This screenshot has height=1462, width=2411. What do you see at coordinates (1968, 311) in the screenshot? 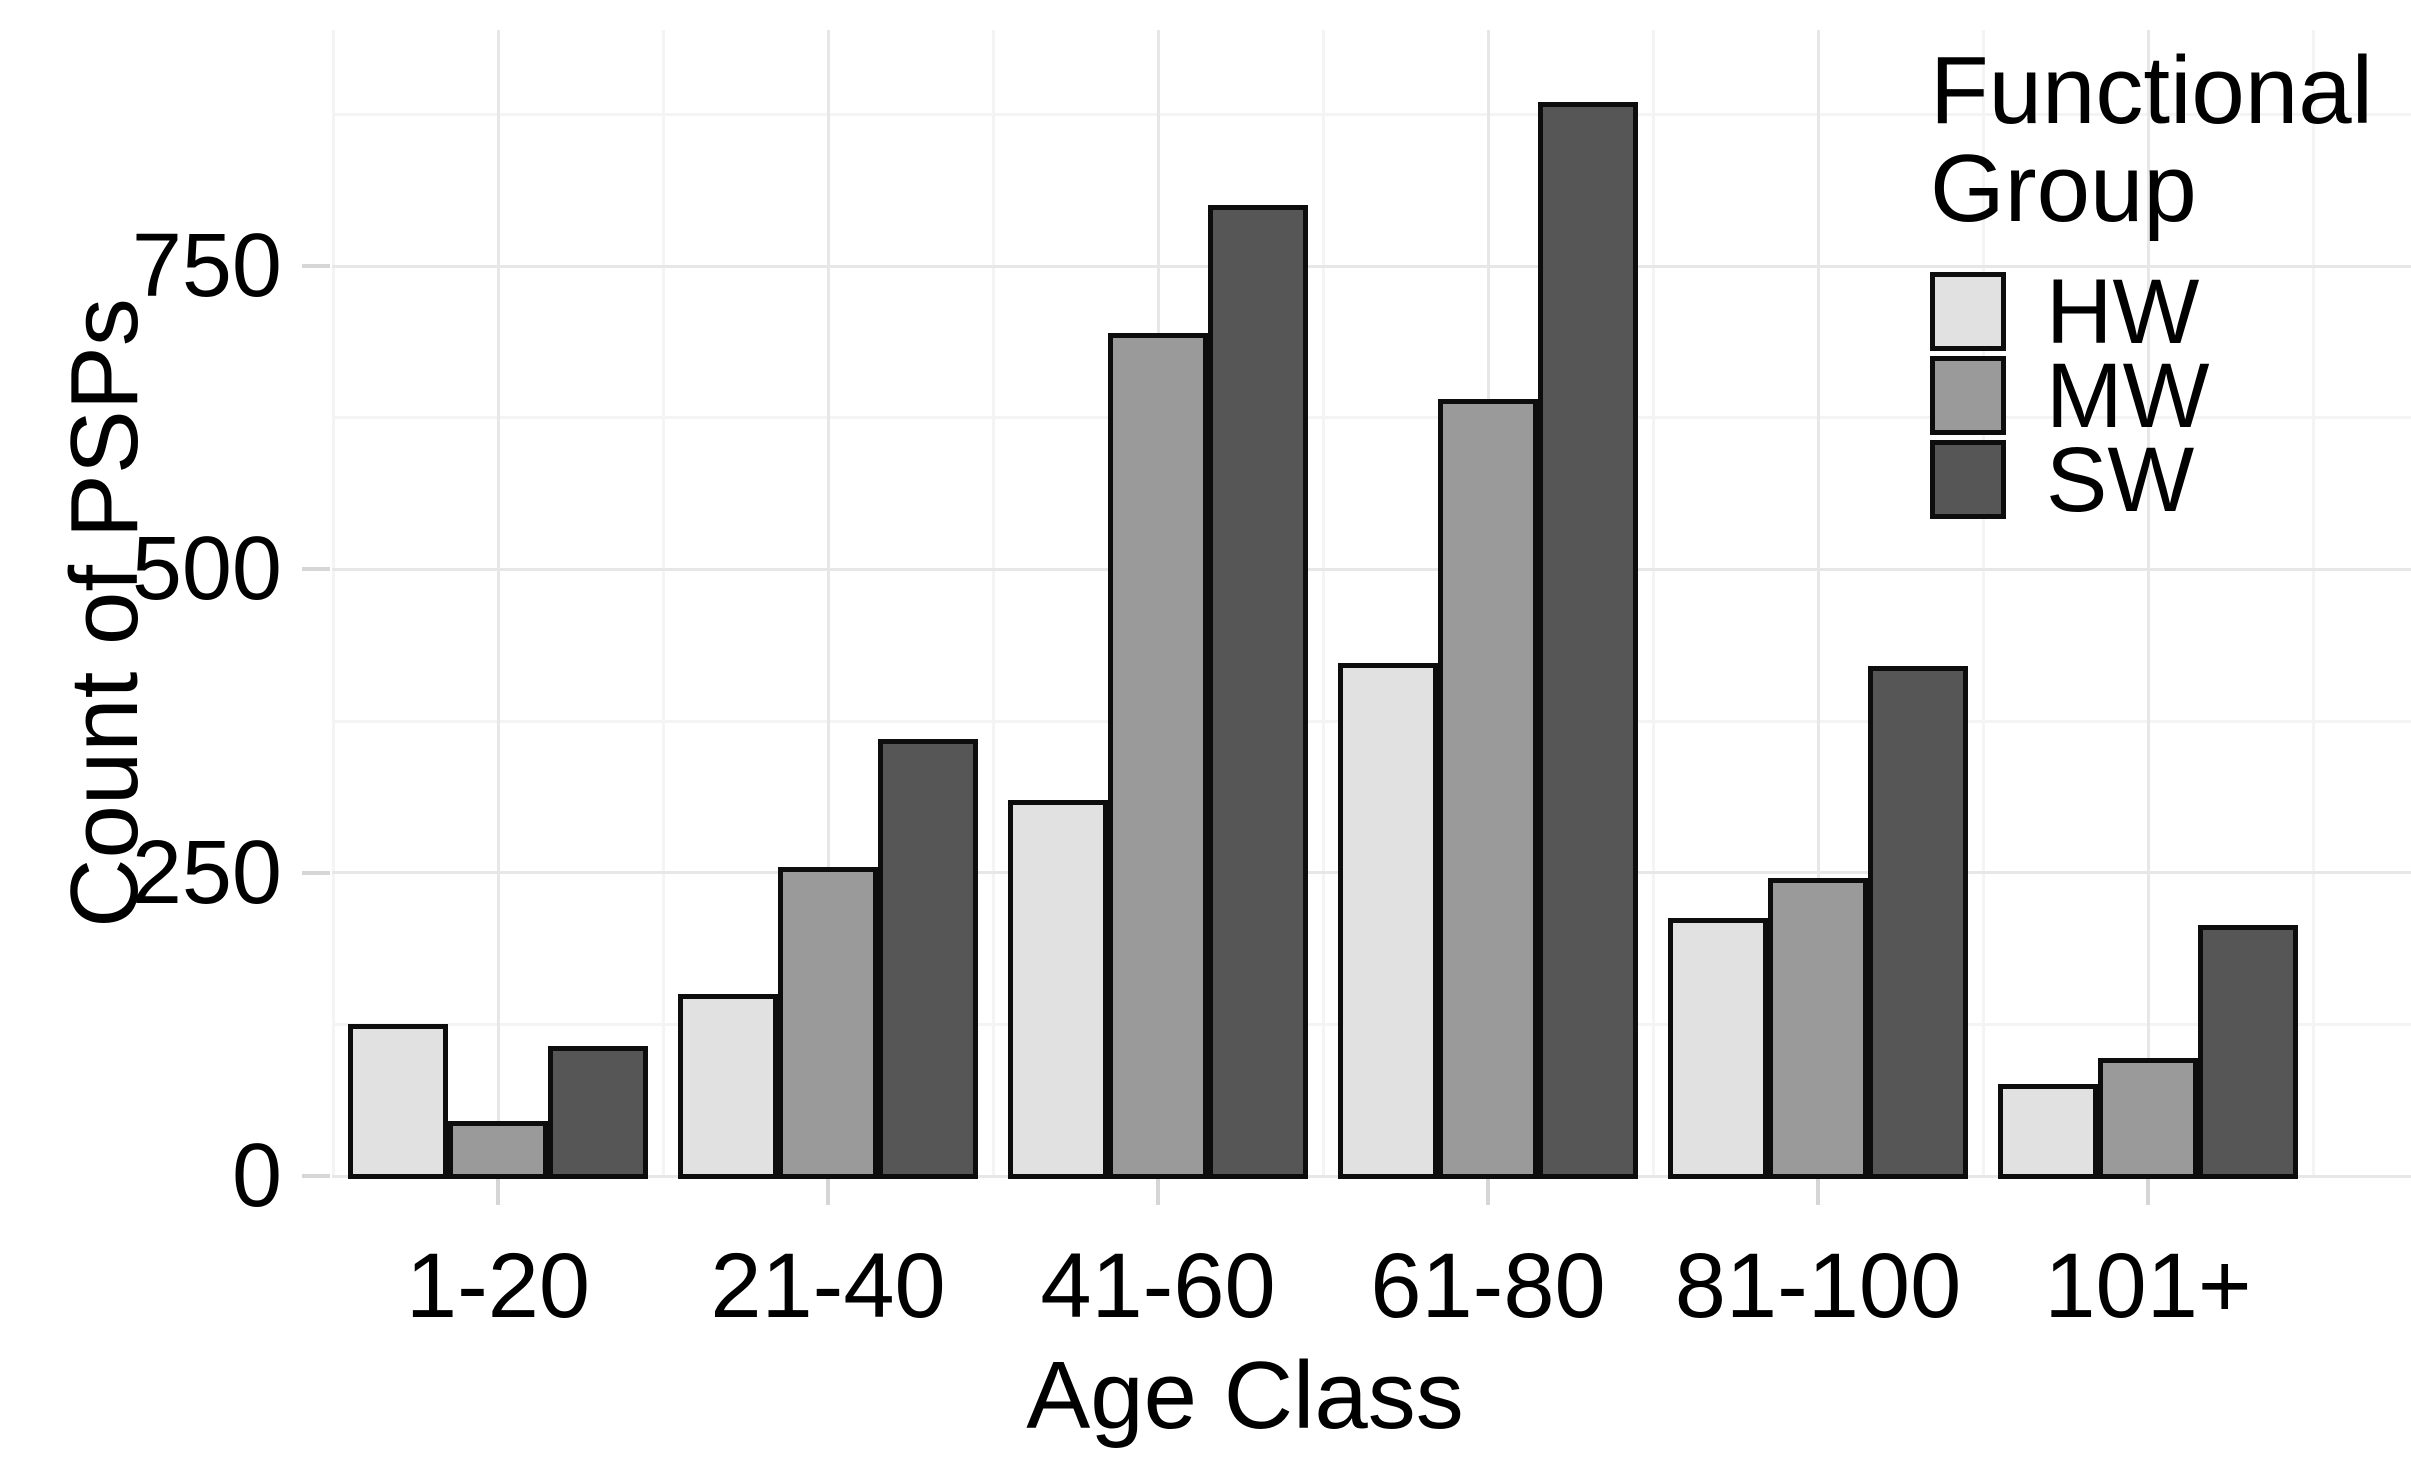
I see `hw-swatch-icon` at bounding box center [1968, 311].